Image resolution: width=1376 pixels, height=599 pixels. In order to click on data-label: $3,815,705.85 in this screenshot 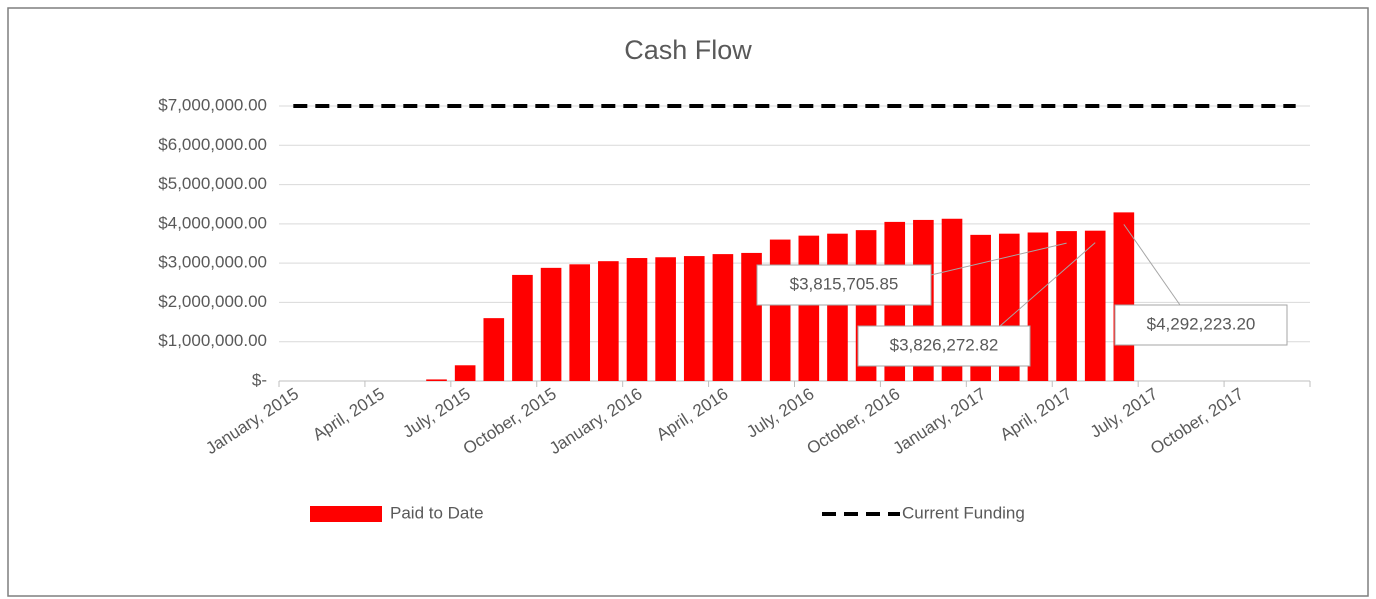, I will do `click(844, 283)`.